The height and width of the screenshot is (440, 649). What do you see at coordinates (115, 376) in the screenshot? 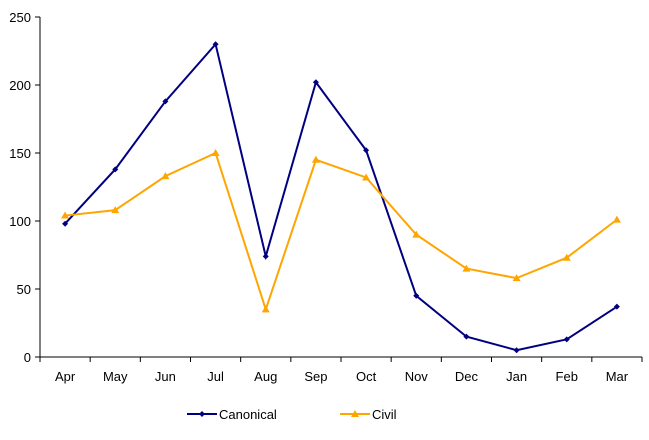
I see `x-tick-label: May` at bounding box center [115, 376].